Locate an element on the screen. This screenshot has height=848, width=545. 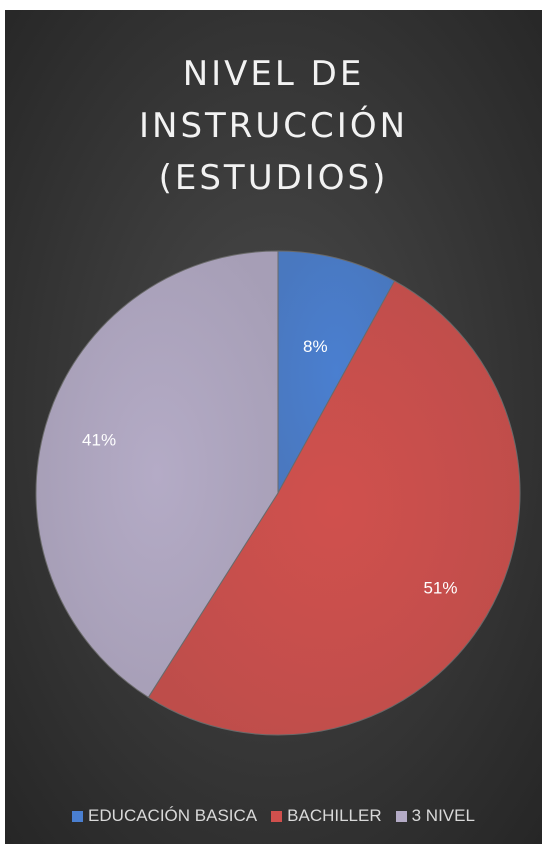
legend-swatch-bachiller is located at coordinates (277, 816).